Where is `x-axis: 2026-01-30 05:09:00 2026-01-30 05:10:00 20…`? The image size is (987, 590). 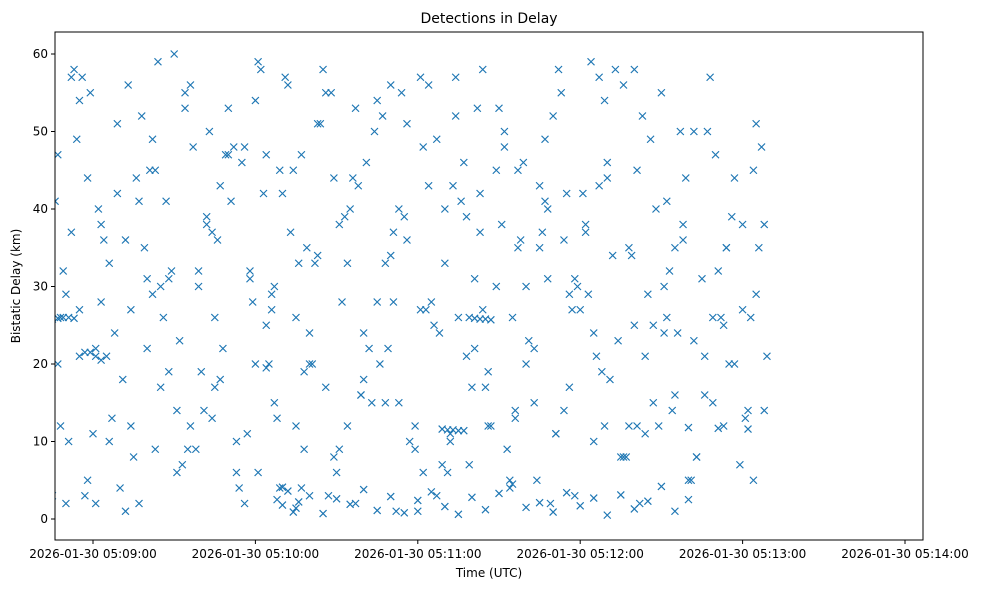
x-axis: 2026-01-30 05:09:00 2026-01-30 05:10:00 20… is located at coordinates (499, 550).